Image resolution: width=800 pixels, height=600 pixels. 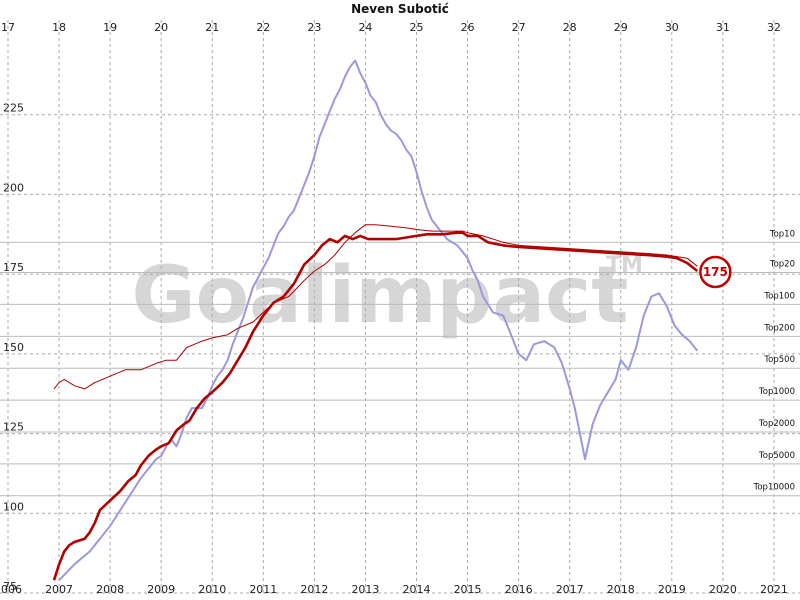 I want to click on x-tick-label: 2018, so click(x=621, y=589).